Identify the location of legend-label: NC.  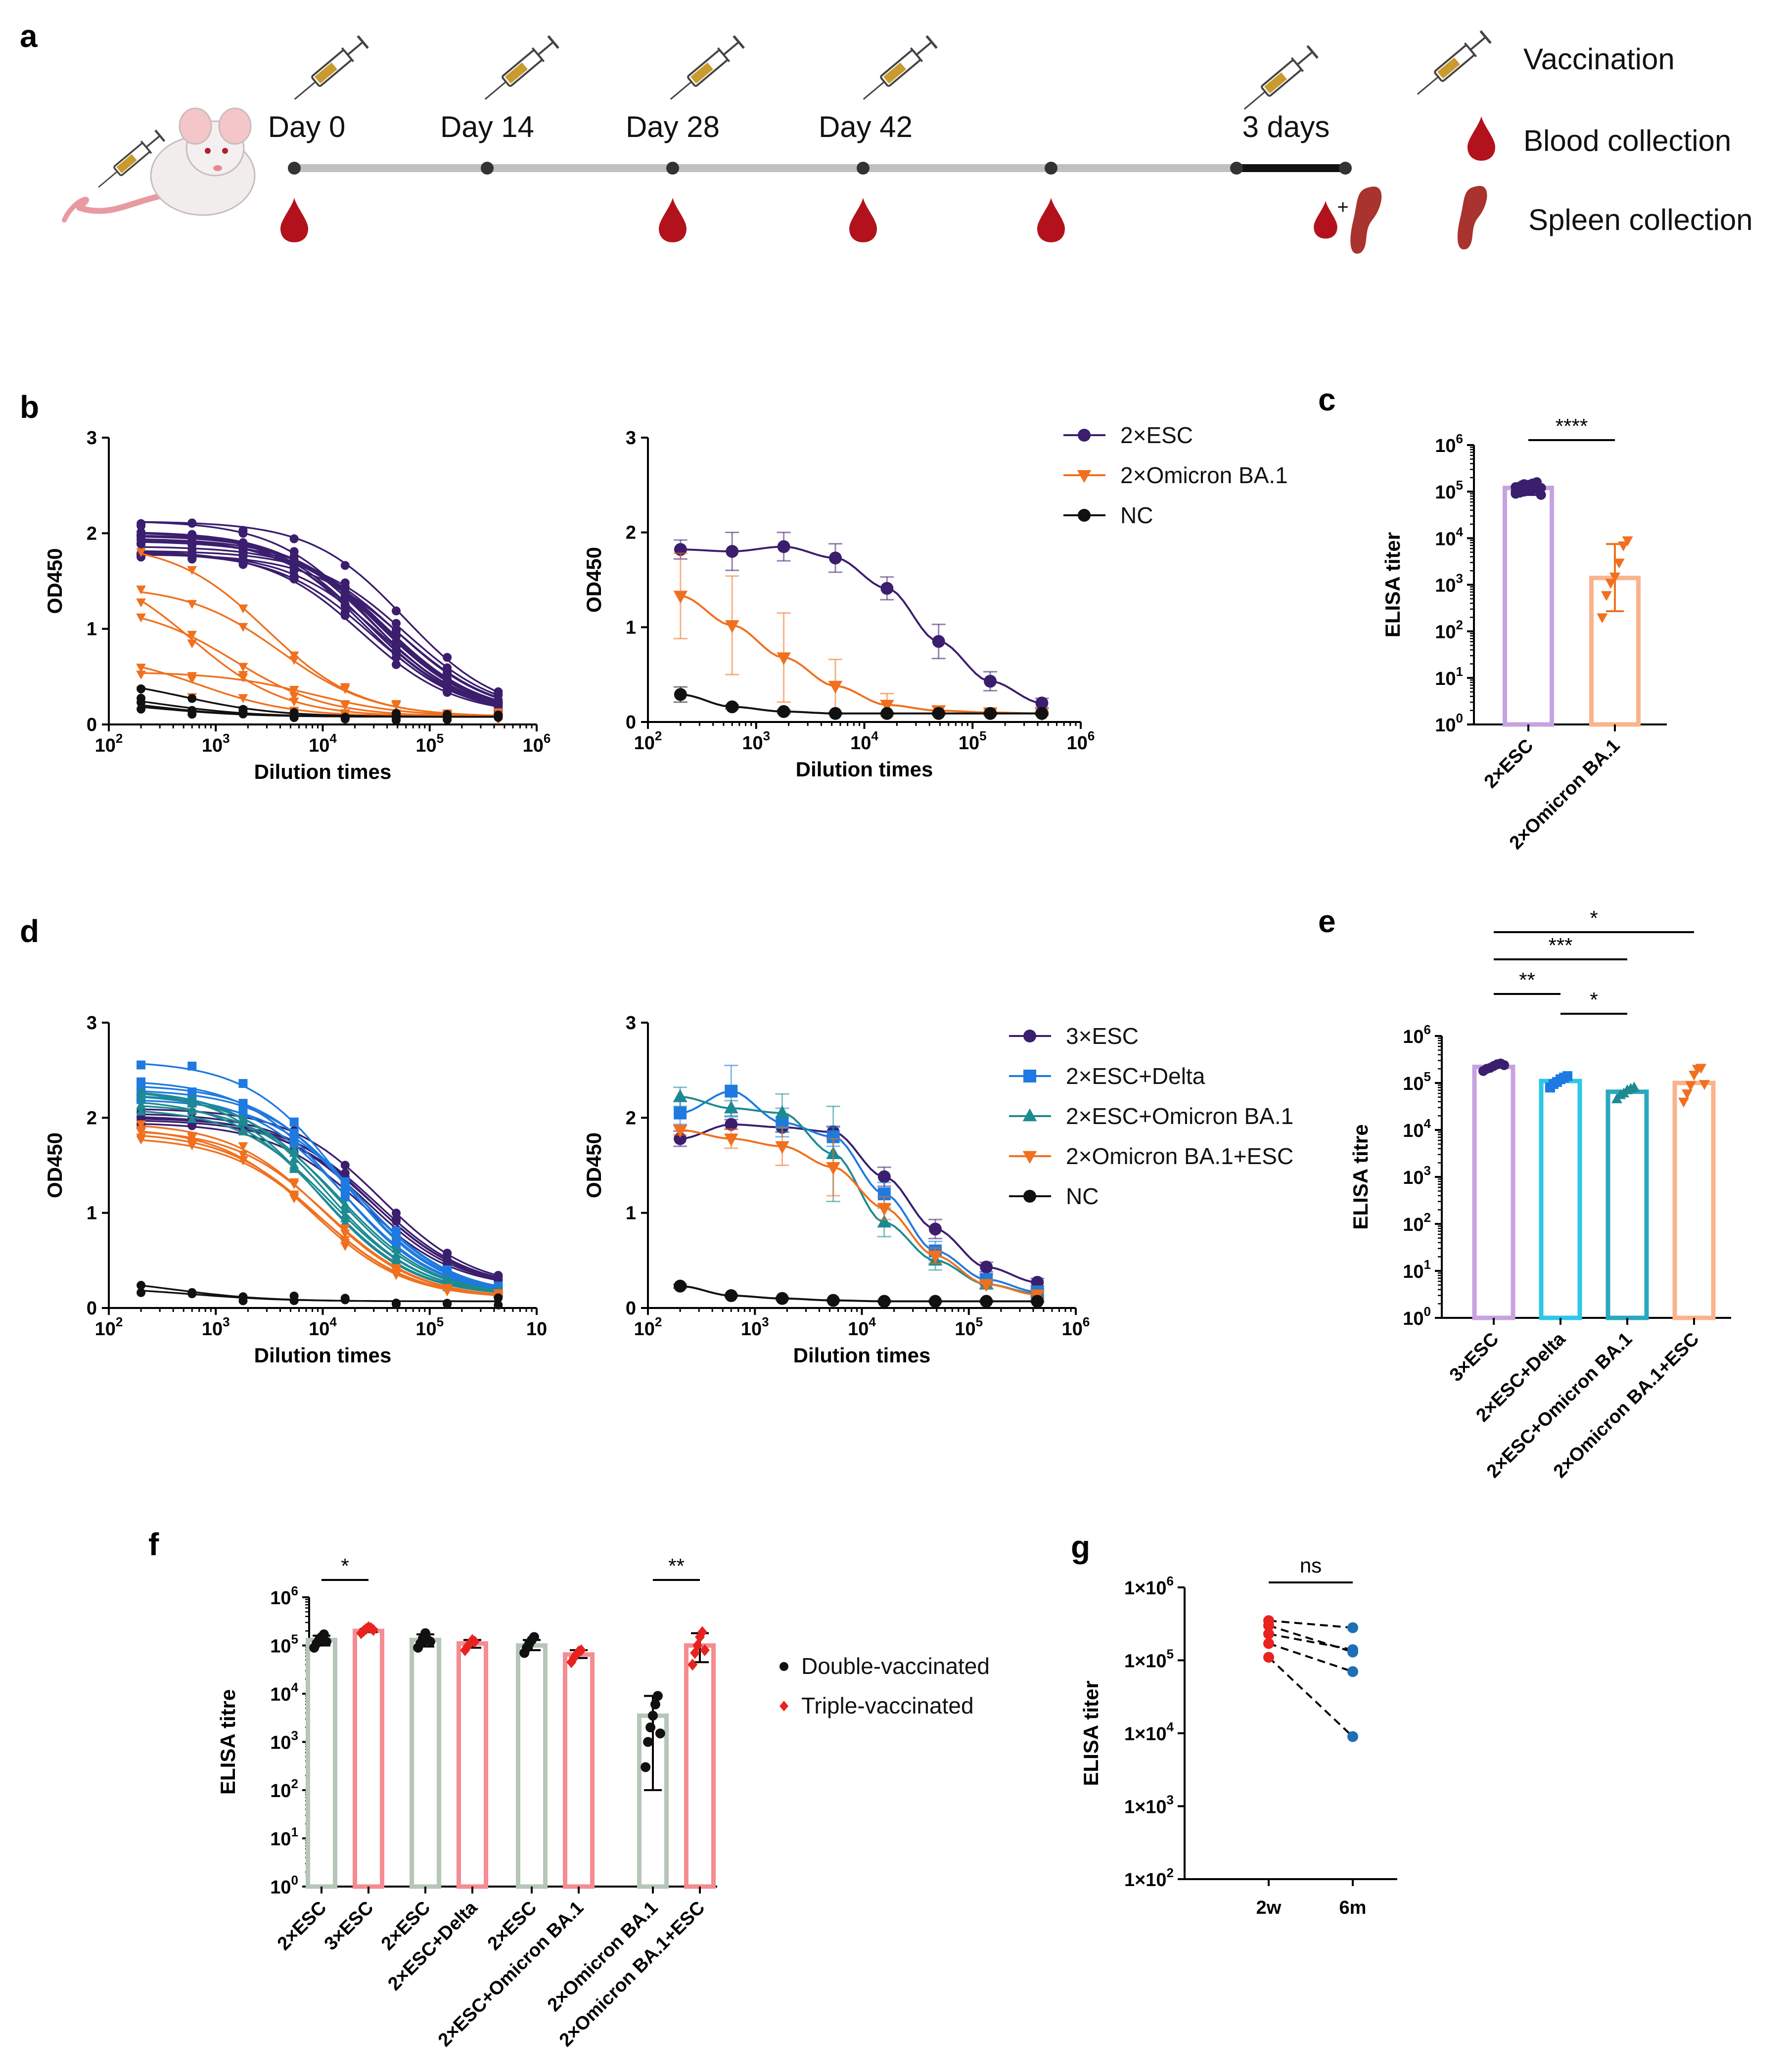
(1082, 1196).